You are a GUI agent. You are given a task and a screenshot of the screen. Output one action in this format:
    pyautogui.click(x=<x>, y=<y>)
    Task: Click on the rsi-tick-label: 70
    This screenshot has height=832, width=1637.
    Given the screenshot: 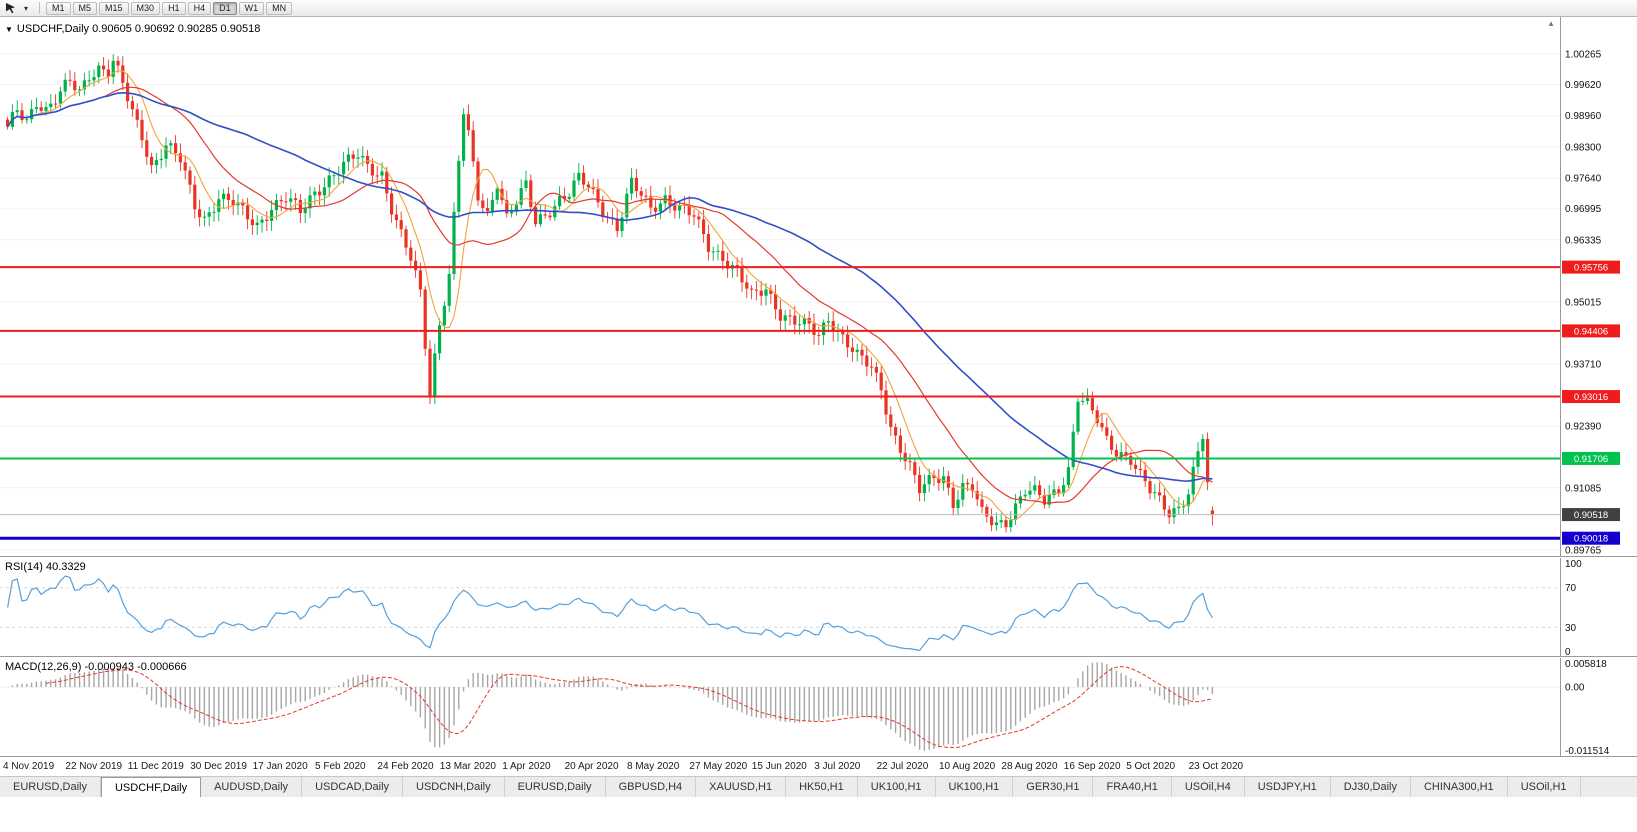 What is the action you would take?
    pyautogui.click(x=1571, y=588)
    